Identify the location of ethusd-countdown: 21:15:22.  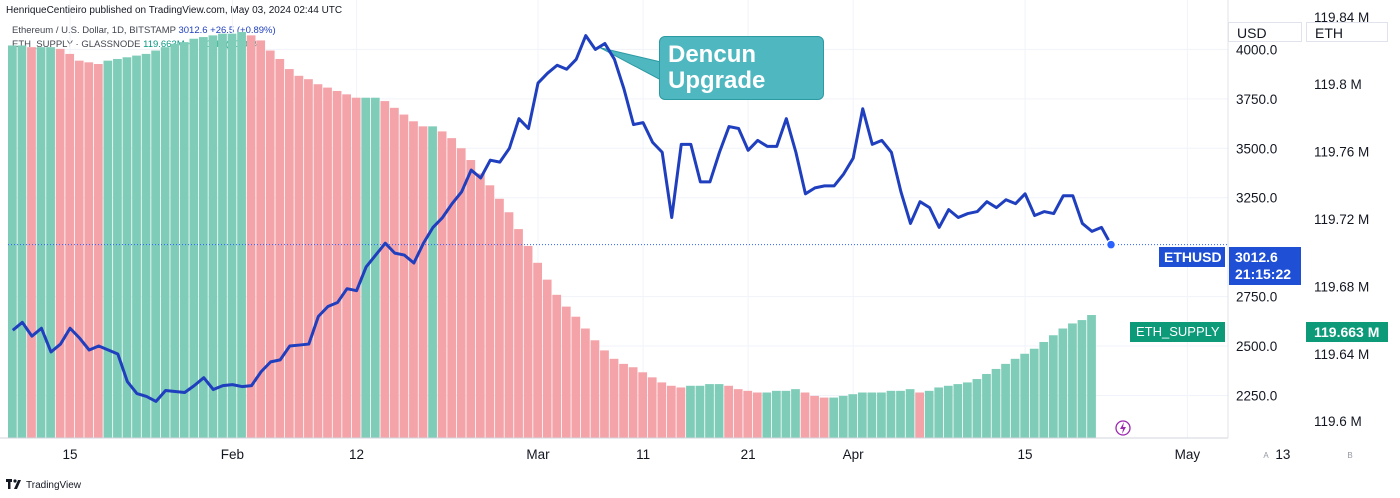
(1263, 274).